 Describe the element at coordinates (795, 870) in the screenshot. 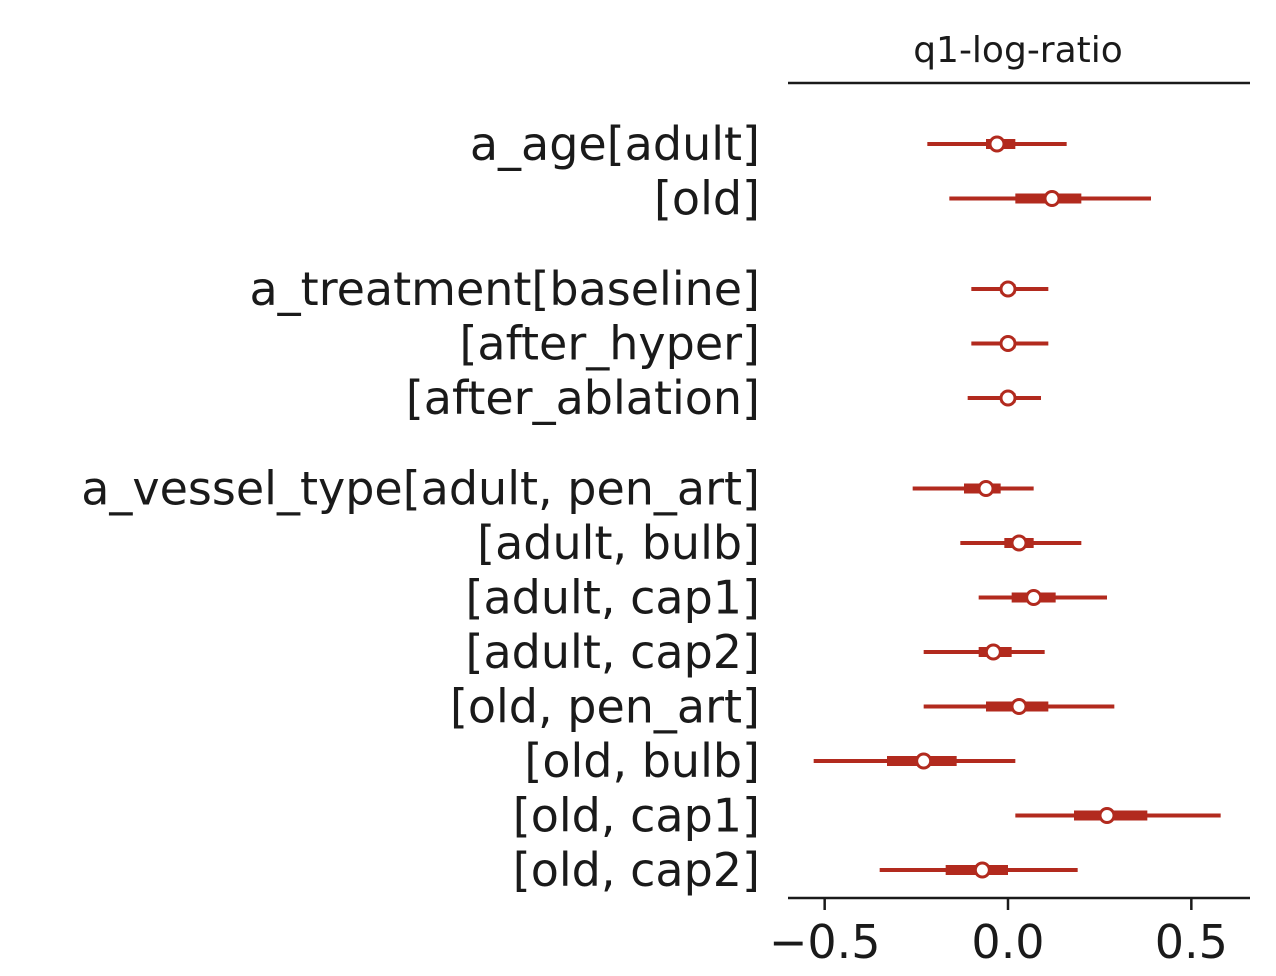

I see `forest-row: [old, cap2]` at that location.